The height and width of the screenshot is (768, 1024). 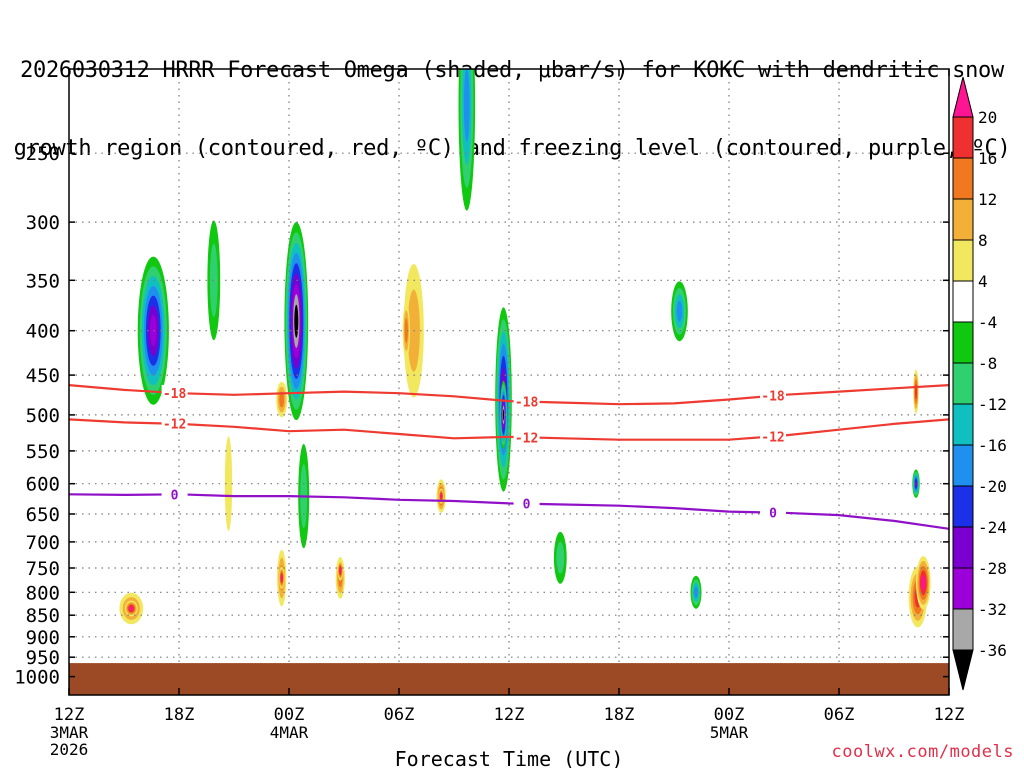 I want to click on x-tick-label-48: 12Z, so click(x=949, y=715).